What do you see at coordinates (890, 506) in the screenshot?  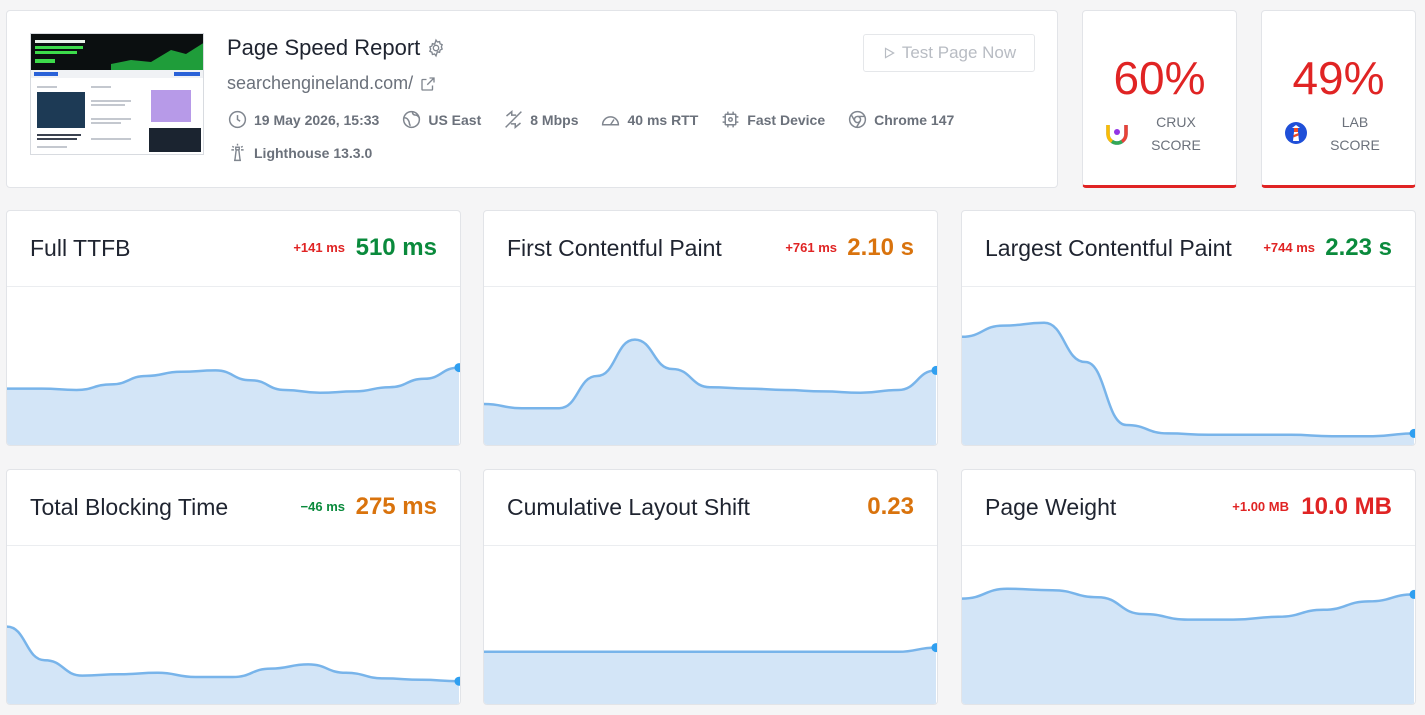 I see `metric-value: 0.23` at bounding box center [890, 506].